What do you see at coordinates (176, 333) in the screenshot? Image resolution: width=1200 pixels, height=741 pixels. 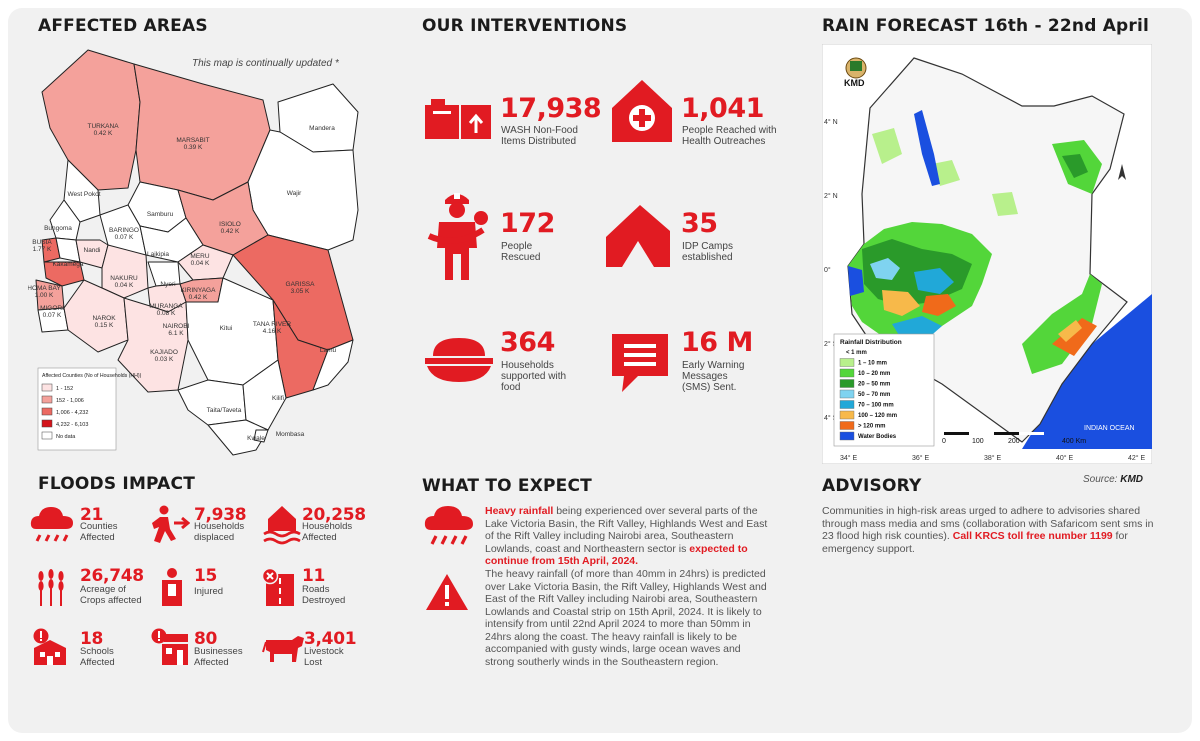 I see `county-value: 6.1 K` at bounding box center [176, 333].